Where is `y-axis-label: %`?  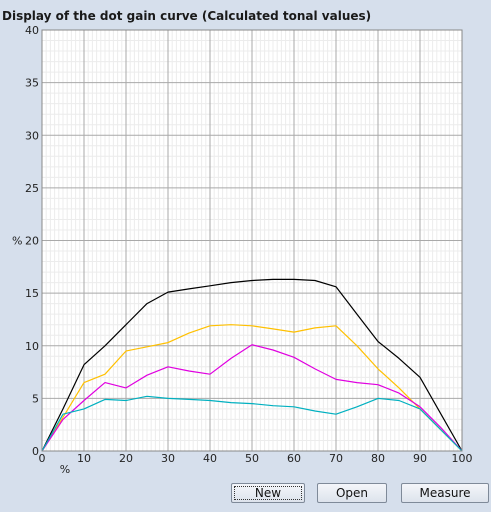 y-axis-label: % is located at coordinates (17, 241).